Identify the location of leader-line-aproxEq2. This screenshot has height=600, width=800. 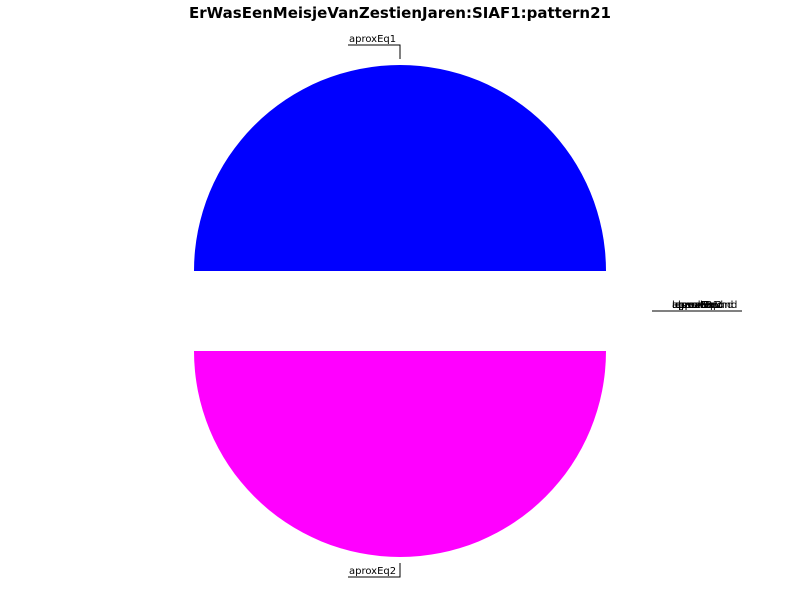
(374, 570).